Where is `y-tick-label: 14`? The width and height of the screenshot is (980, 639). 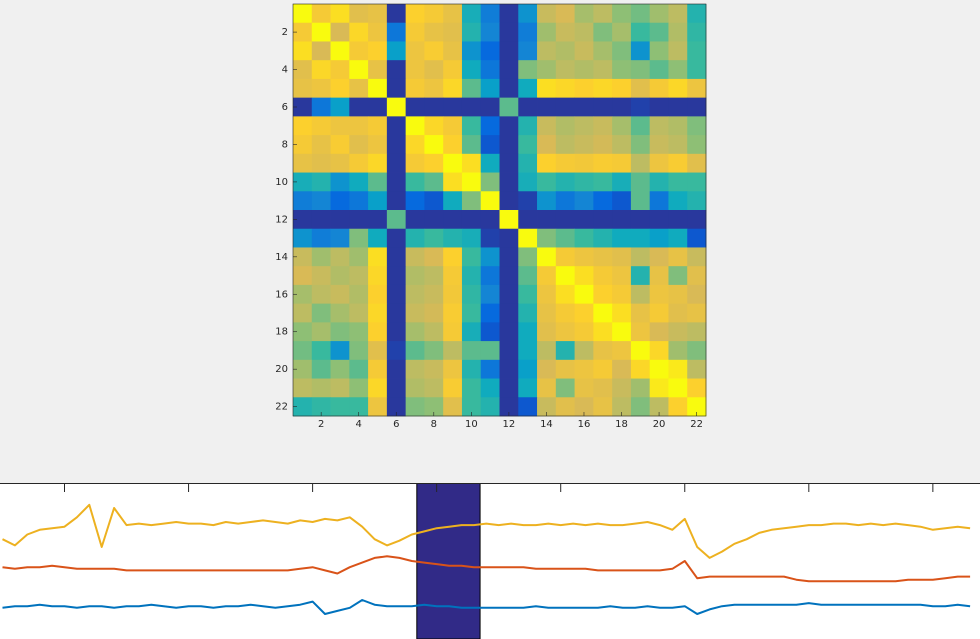 y-tick-label: 14 is located at coordinates (281, 257).